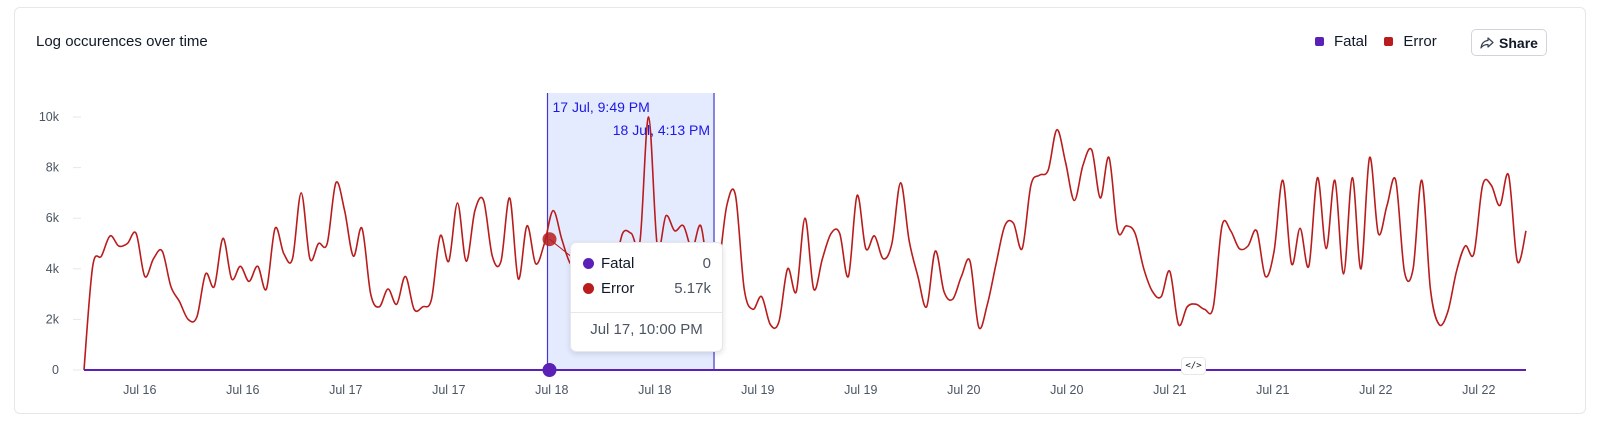 The image size is (1600, 437). Describe the element at coordinates (661, 130) in the screenshot. I see `selection-end-label: 18 Jul, 4:13 PM` at that location.